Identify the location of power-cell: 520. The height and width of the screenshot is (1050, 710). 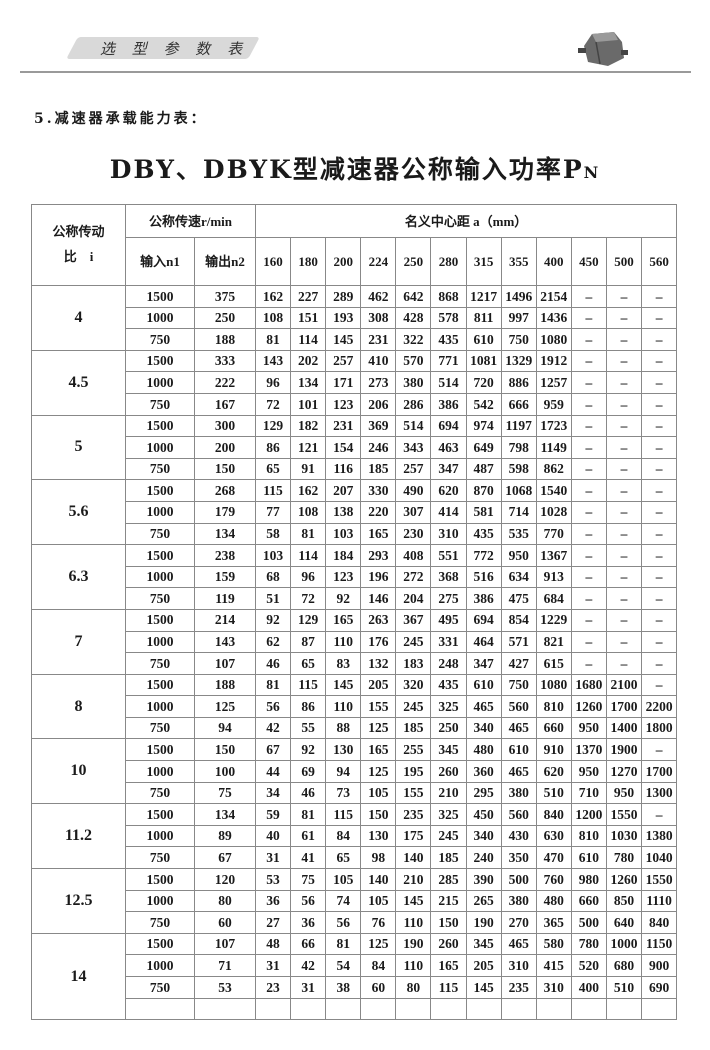
(588, 965).